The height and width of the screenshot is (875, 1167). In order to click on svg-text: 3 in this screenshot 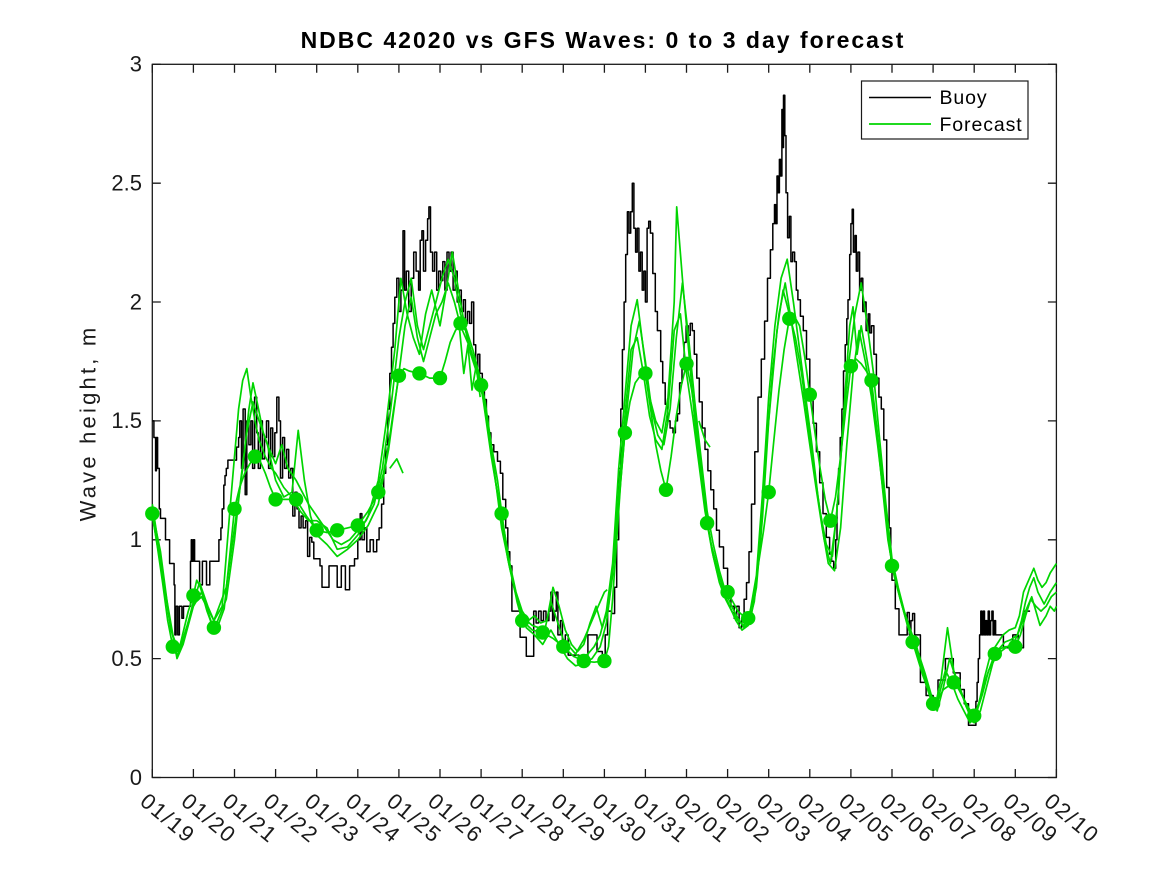, I will do `click(136, 64)`.